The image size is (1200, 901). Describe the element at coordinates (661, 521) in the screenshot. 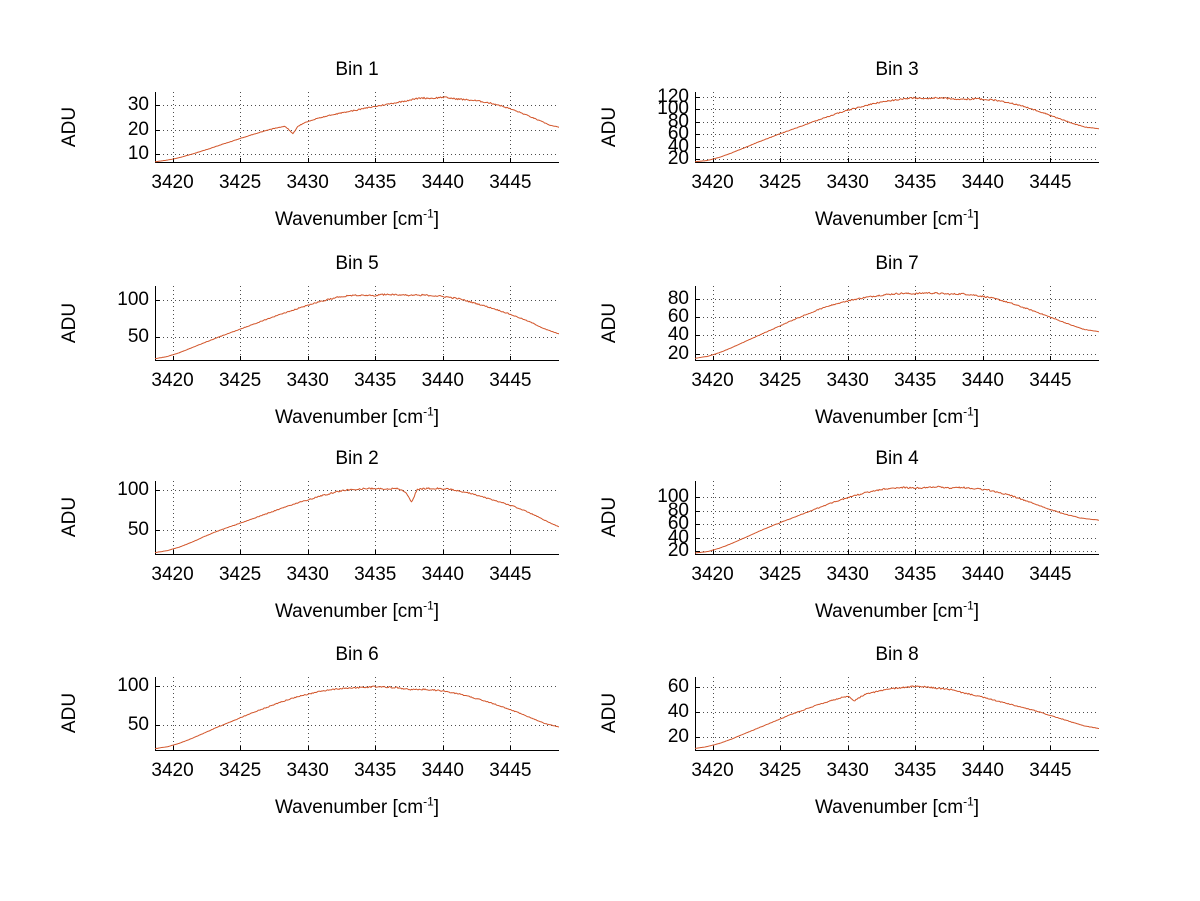

I see `y-tick-labels: 20 40 60 80 100` at that location.